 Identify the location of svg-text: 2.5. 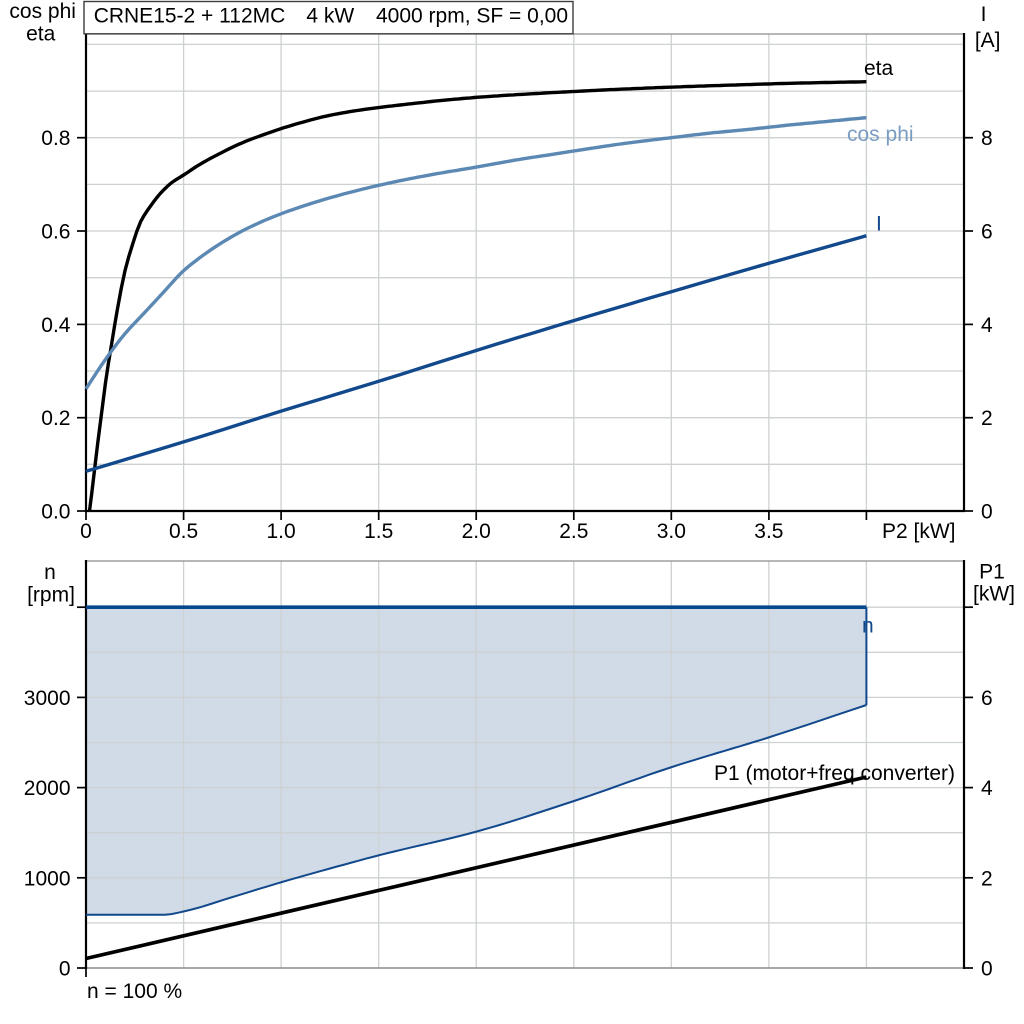
(573, 531).